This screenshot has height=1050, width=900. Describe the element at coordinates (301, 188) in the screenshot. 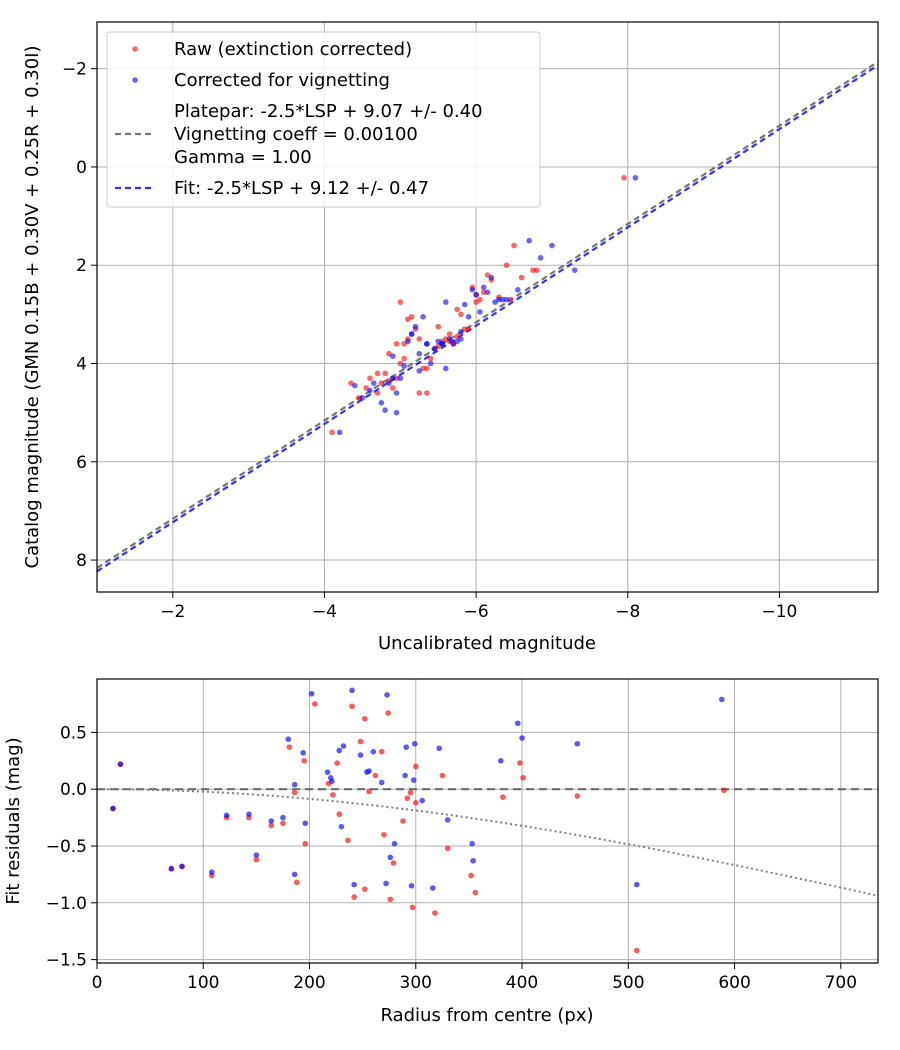

I see `legend-label: Fit: -2.5*LSP + 9.12 +/- 0.47` at that location.